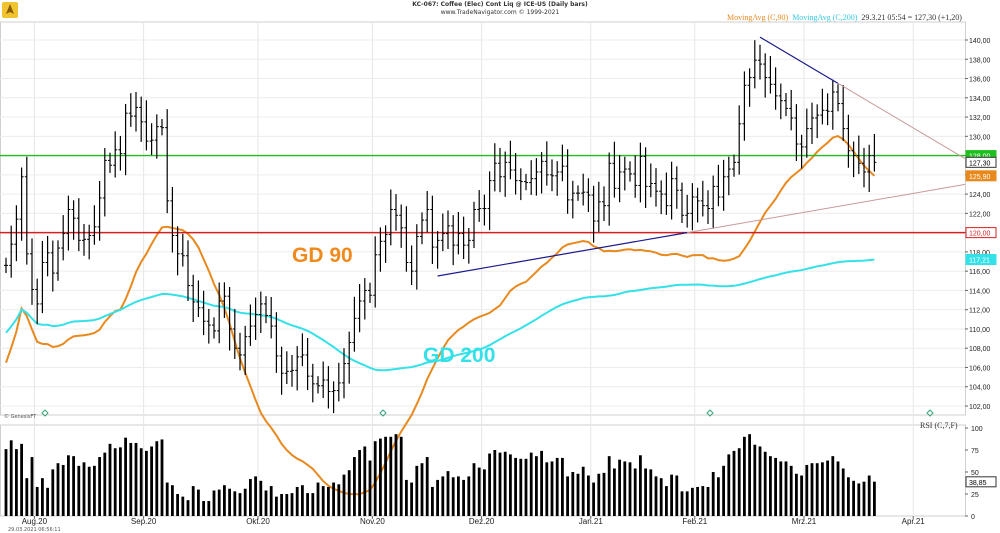  What do you see at coordinates (978, 483) in the screenshot?
I see `rsi-value-label: 38,85` at bounding box center [978, 483].